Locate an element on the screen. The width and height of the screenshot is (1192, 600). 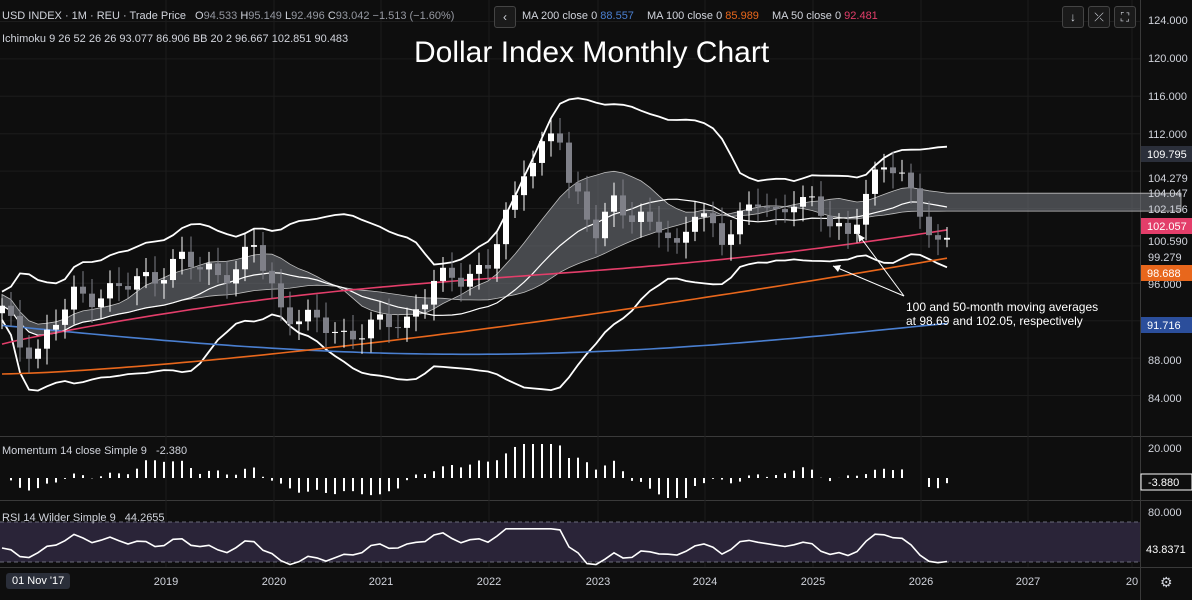
price-axis-tick: 100.590 is located at coordinates (1168, 242).